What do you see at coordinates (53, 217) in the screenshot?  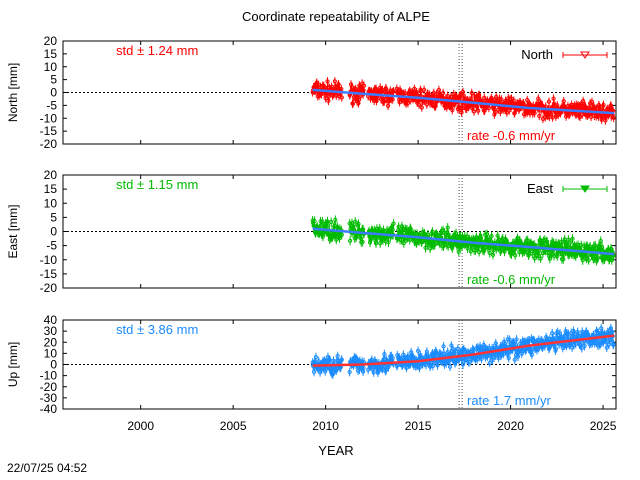 I see `y-tick-label: 5` at bounding box center [53, 217].